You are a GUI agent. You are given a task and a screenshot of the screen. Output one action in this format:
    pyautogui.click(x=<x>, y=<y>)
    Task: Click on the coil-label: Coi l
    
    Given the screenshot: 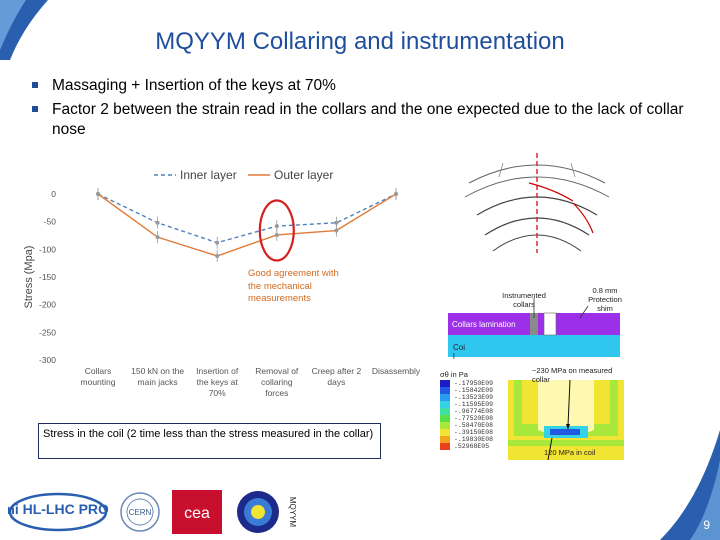 What is the action you would take?
    pyautogui.click(x=459, y=352)
    